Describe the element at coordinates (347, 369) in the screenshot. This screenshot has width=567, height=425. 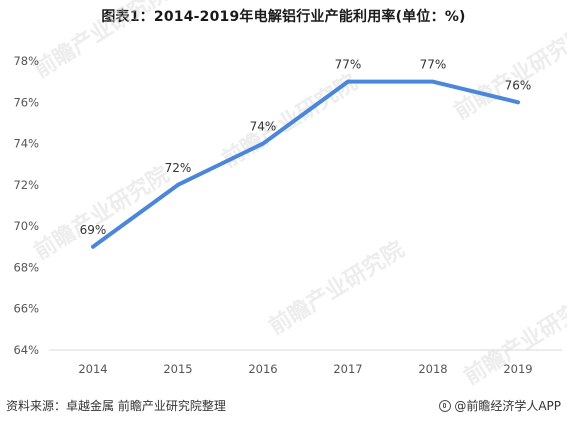
I see `x-tick-label: 2017` at that location.